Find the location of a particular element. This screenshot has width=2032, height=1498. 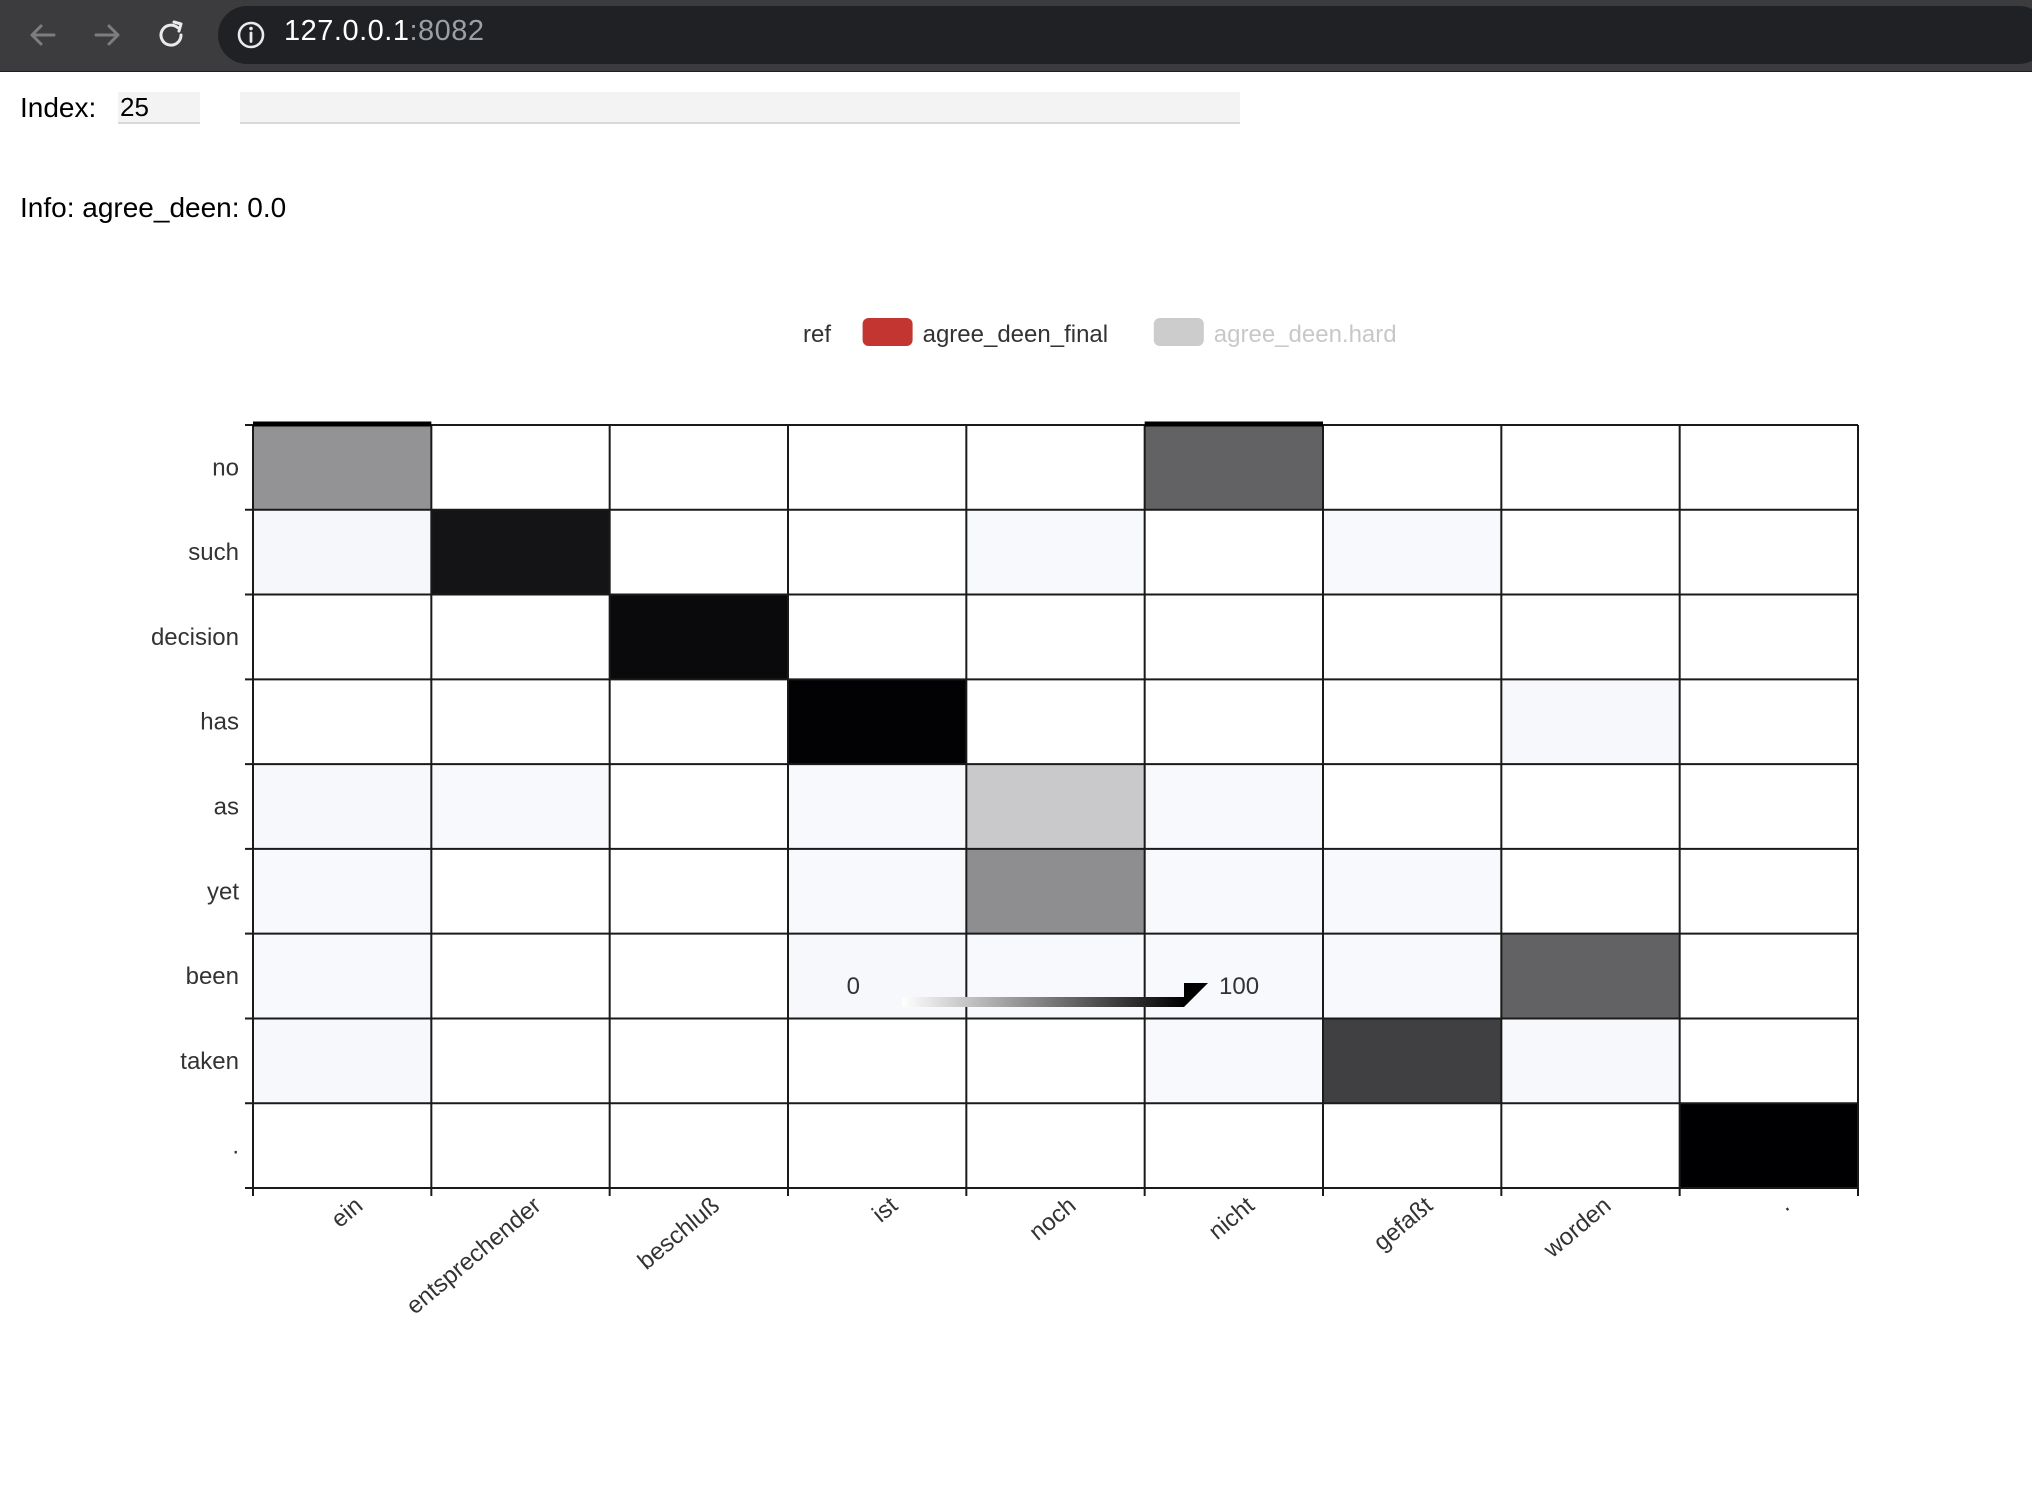

arrow-left-icon is located at coordinates (43, 35).